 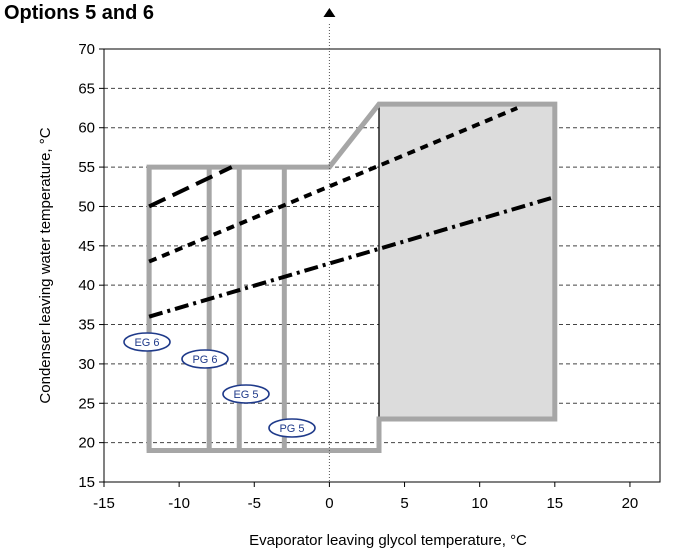 I want to click on zone-label-badge: EG 6, so click(x=147, y=342).